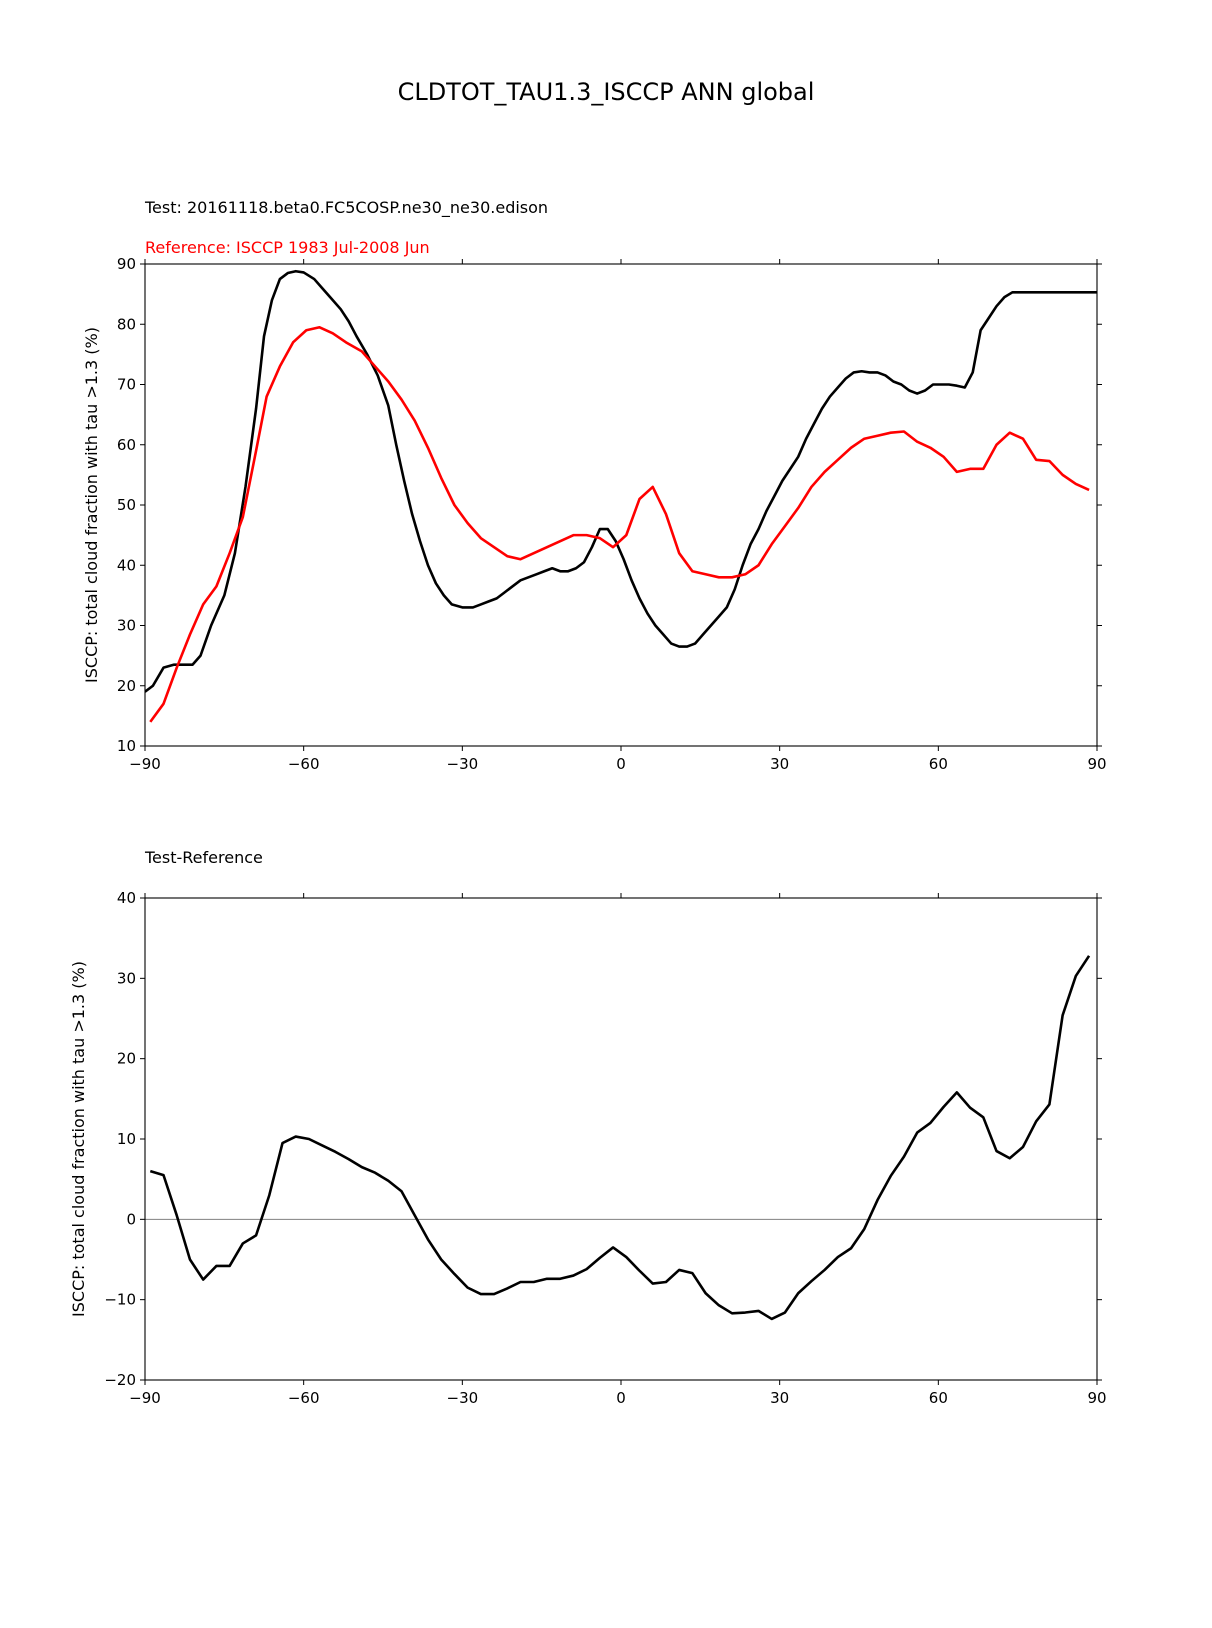  What do you see at coordinates (126, 505) in the screenshot?
I see `y-tick-label: 50` at bounding box center [126, 505].